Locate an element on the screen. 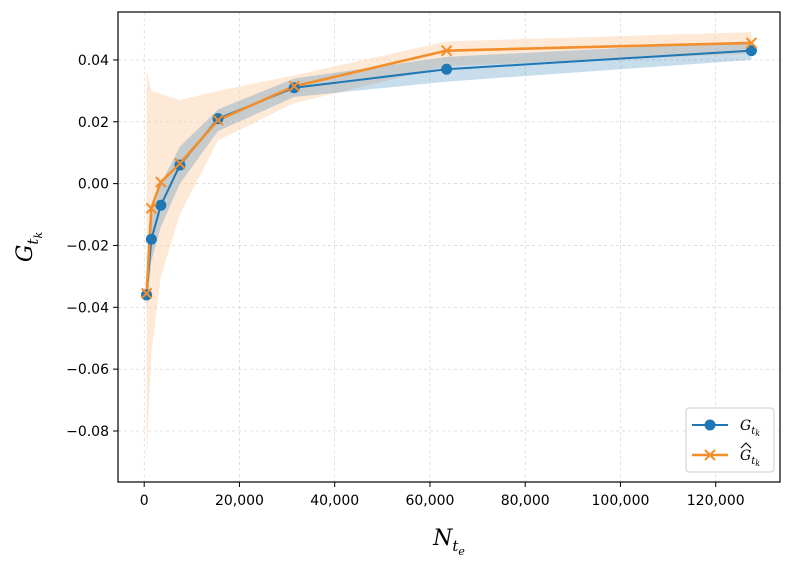 This screenshot has height=566, width=792. y-axis-label: Gtk is located at coordinates (29, 247).